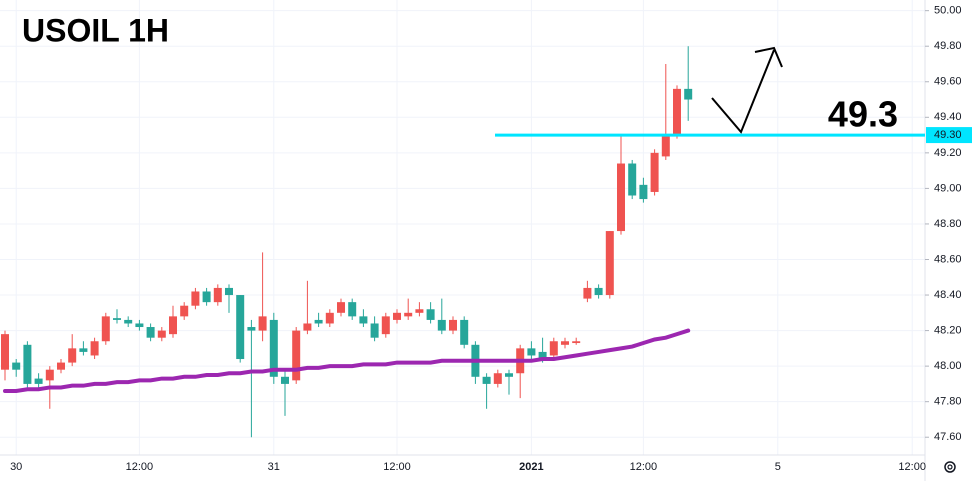 The width and height of the screenshot is (975, 481). What do you see at coordinates (948, 437) in the screenshot?
I see `y-tick-label: 47.60` at bounding box center [948, 437].